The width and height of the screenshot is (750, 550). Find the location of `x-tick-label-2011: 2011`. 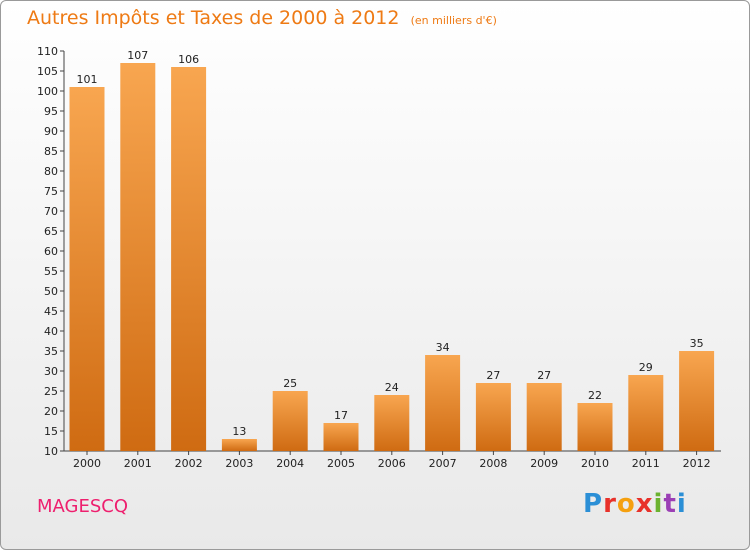

x-tick-label-2011: 2011 is located at coordinates (646, 463).